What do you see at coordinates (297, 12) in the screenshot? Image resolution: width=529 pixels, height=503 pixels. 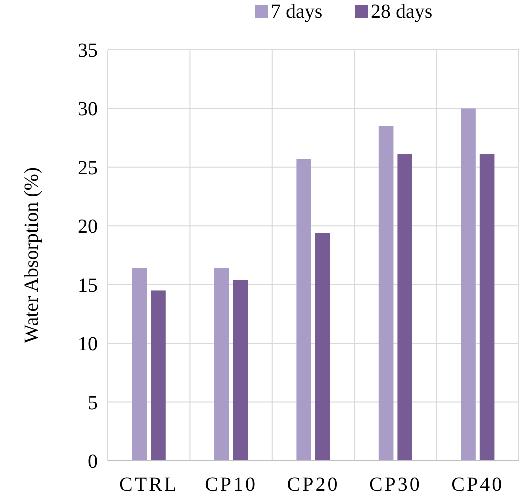 I see `legend-label: 7 days` at bounding box center [297, 12].